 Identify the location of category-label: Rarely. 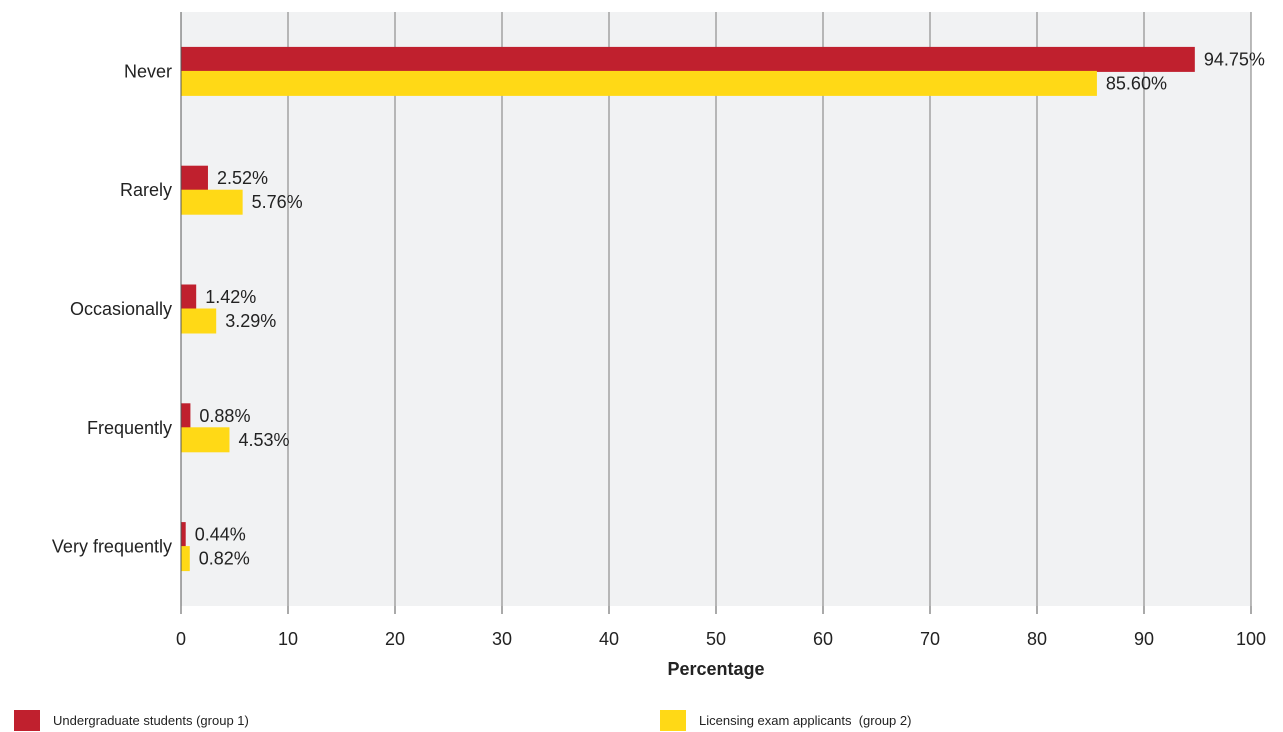
(146, 190).